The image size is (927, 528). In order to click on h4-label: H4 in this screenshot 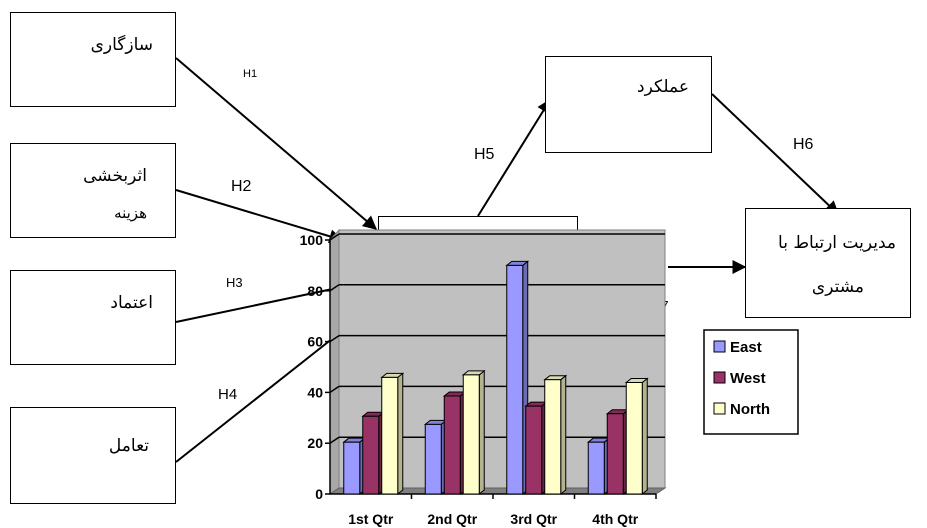, I will do `click(228, 394)`.